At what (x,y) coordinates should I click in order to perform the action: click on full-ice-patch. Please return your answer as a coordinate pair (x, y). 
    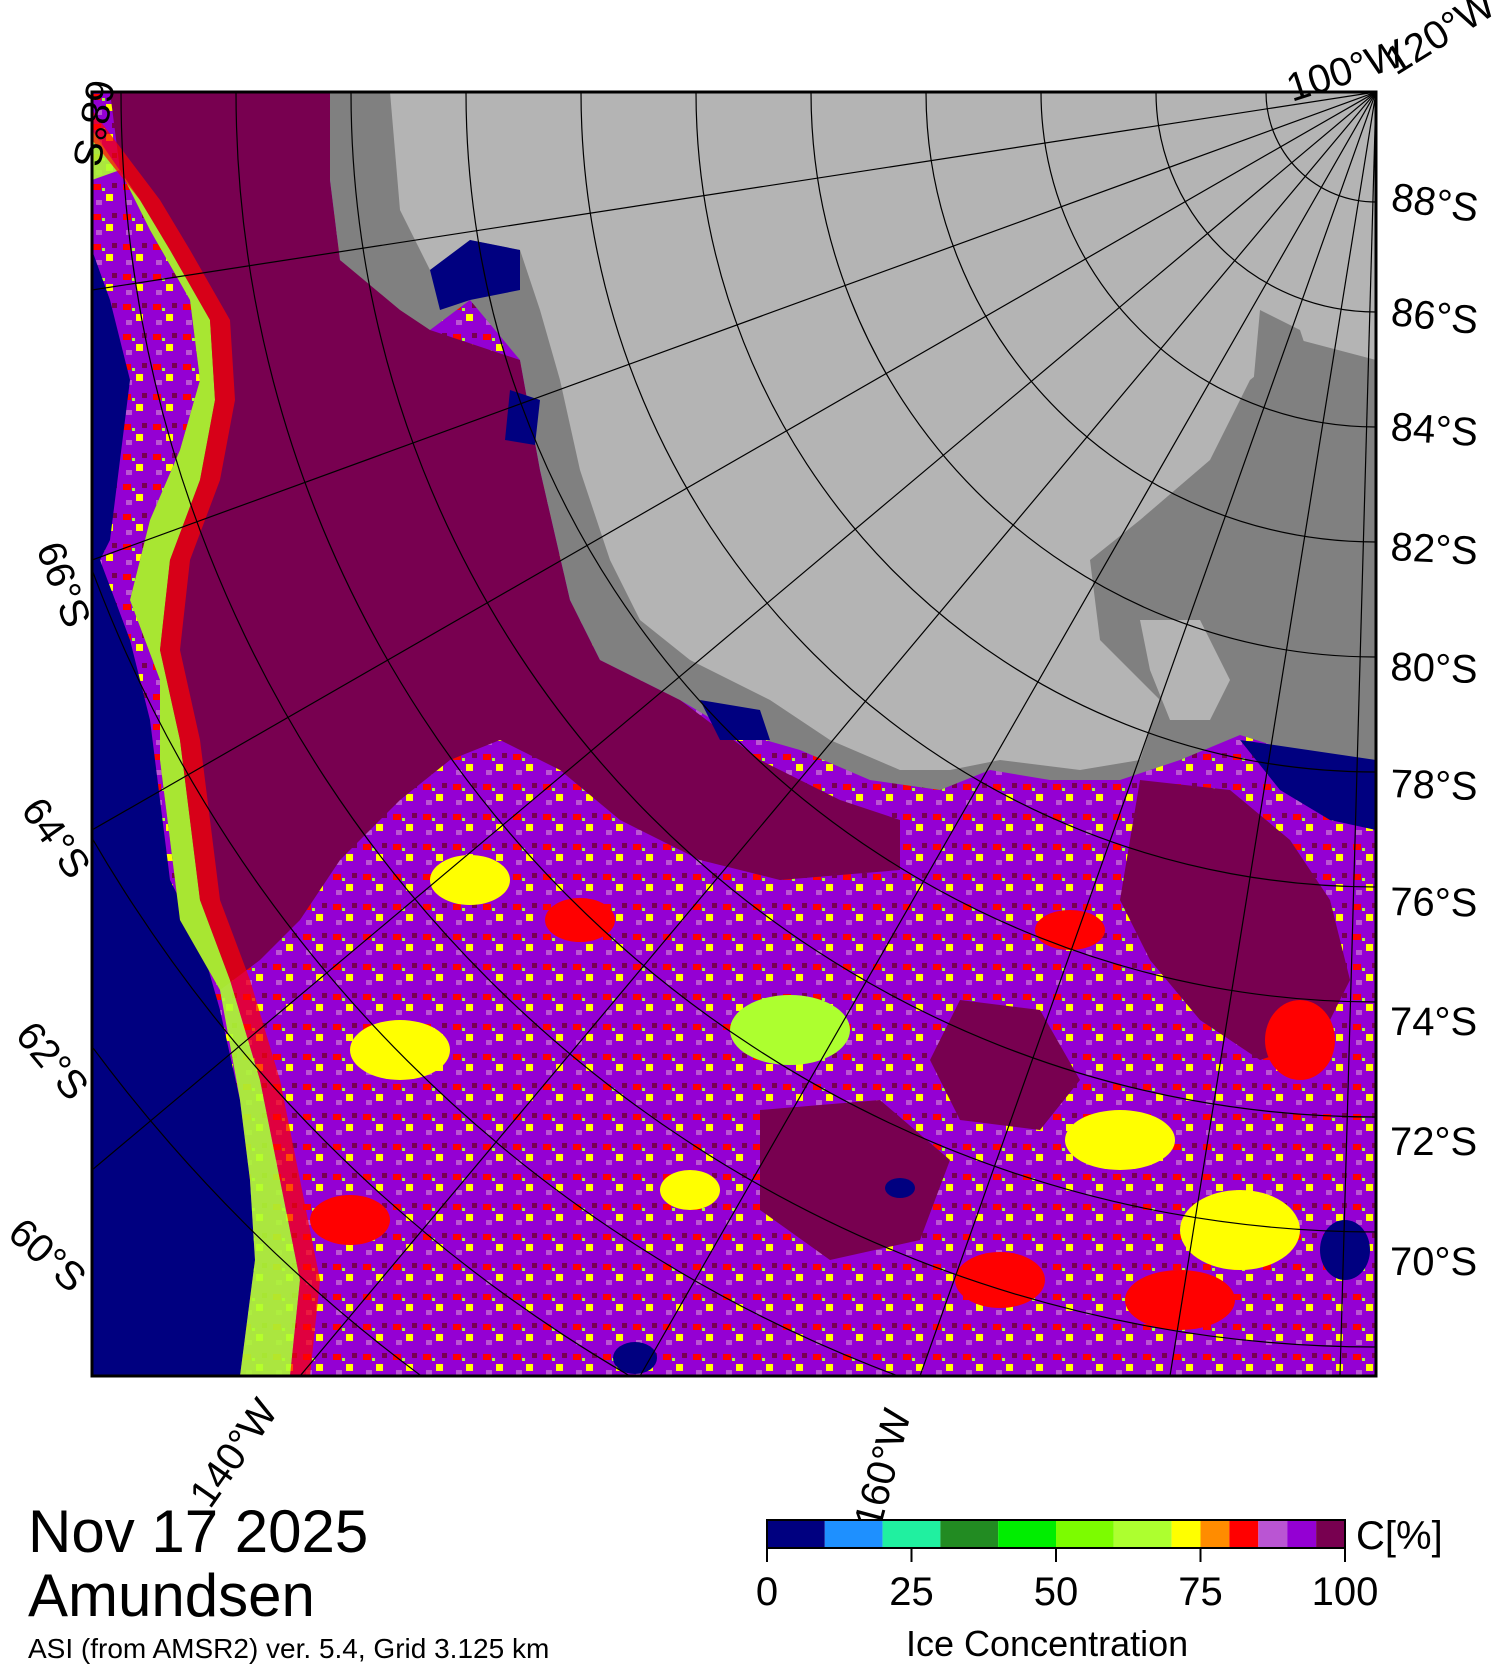
    Looking at the image, I should click on (855, 1180).